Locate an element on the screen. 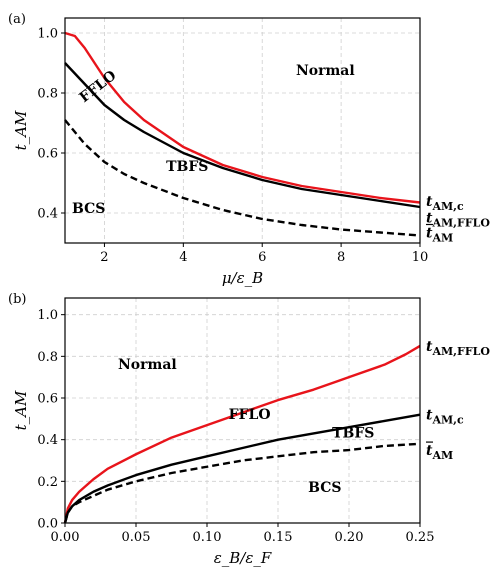 The image size is (498, 586). x-tick-label: 10 is located at coordinates (420, 257).